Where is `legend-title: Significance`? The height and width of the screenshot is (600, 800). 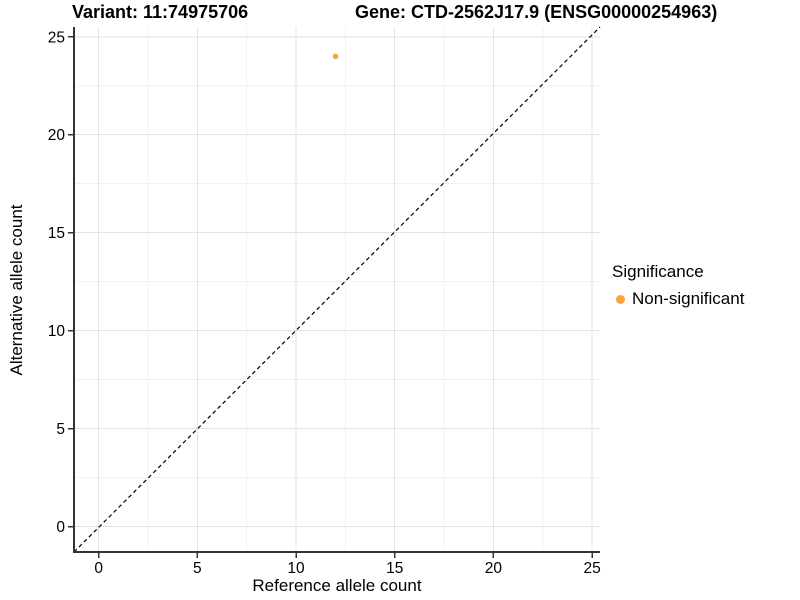
legend-title: Significance is located at coordinates (658, 271).